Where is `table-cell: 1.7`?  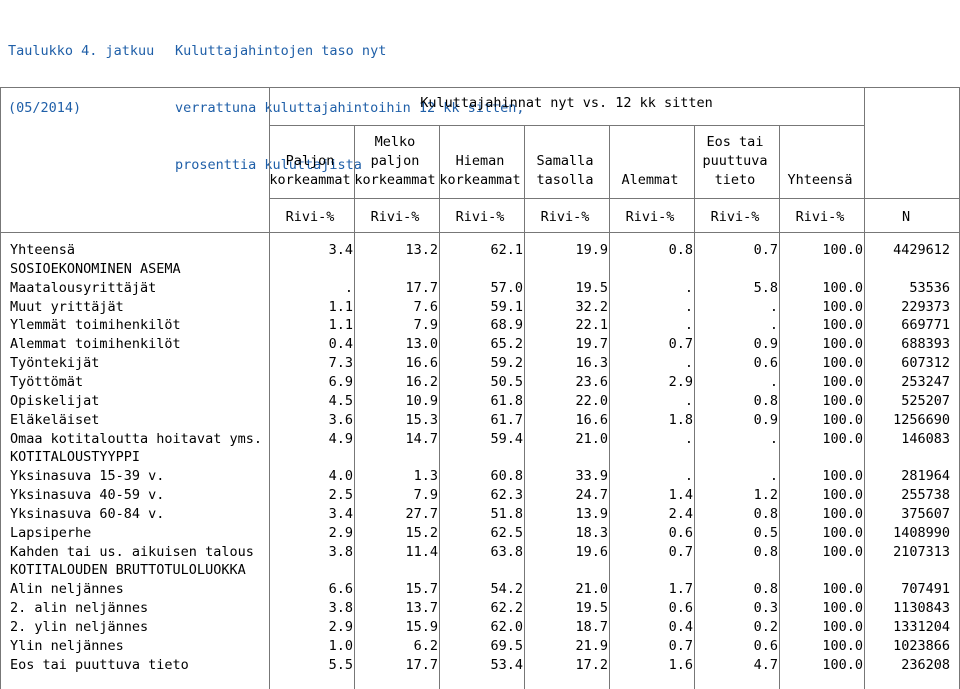 table-cell: 1.7 is located at coordinates (680, 589).